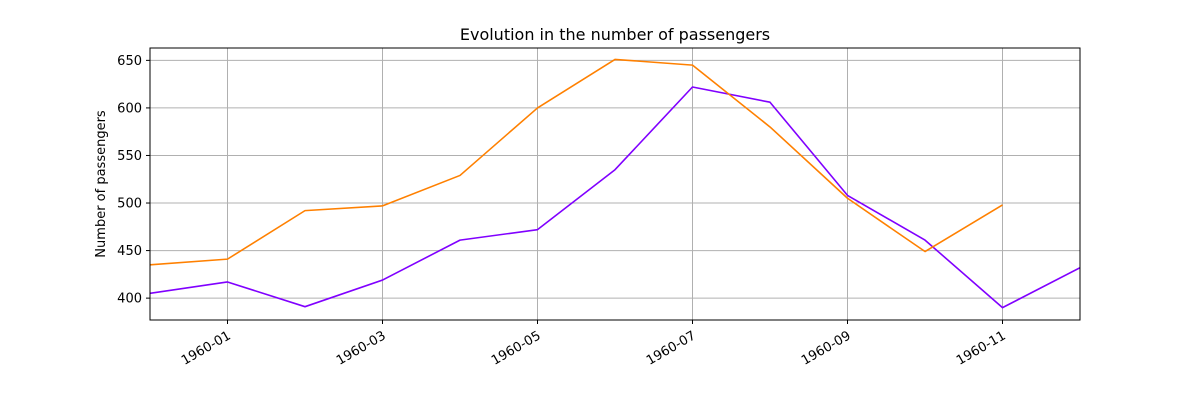 The width and height of the screenshot is (1200, 400). Describe the element at coordinates (981, 348) in the screenshot. I see `x-tick-label: 1960-11` at that location.